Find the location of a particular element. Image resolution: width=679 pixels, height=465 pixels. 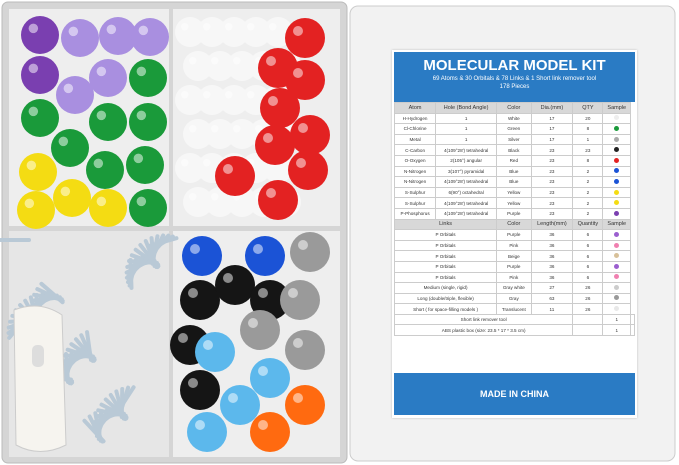

pieces: 178 Pieces is located at coordinates (514, 87).